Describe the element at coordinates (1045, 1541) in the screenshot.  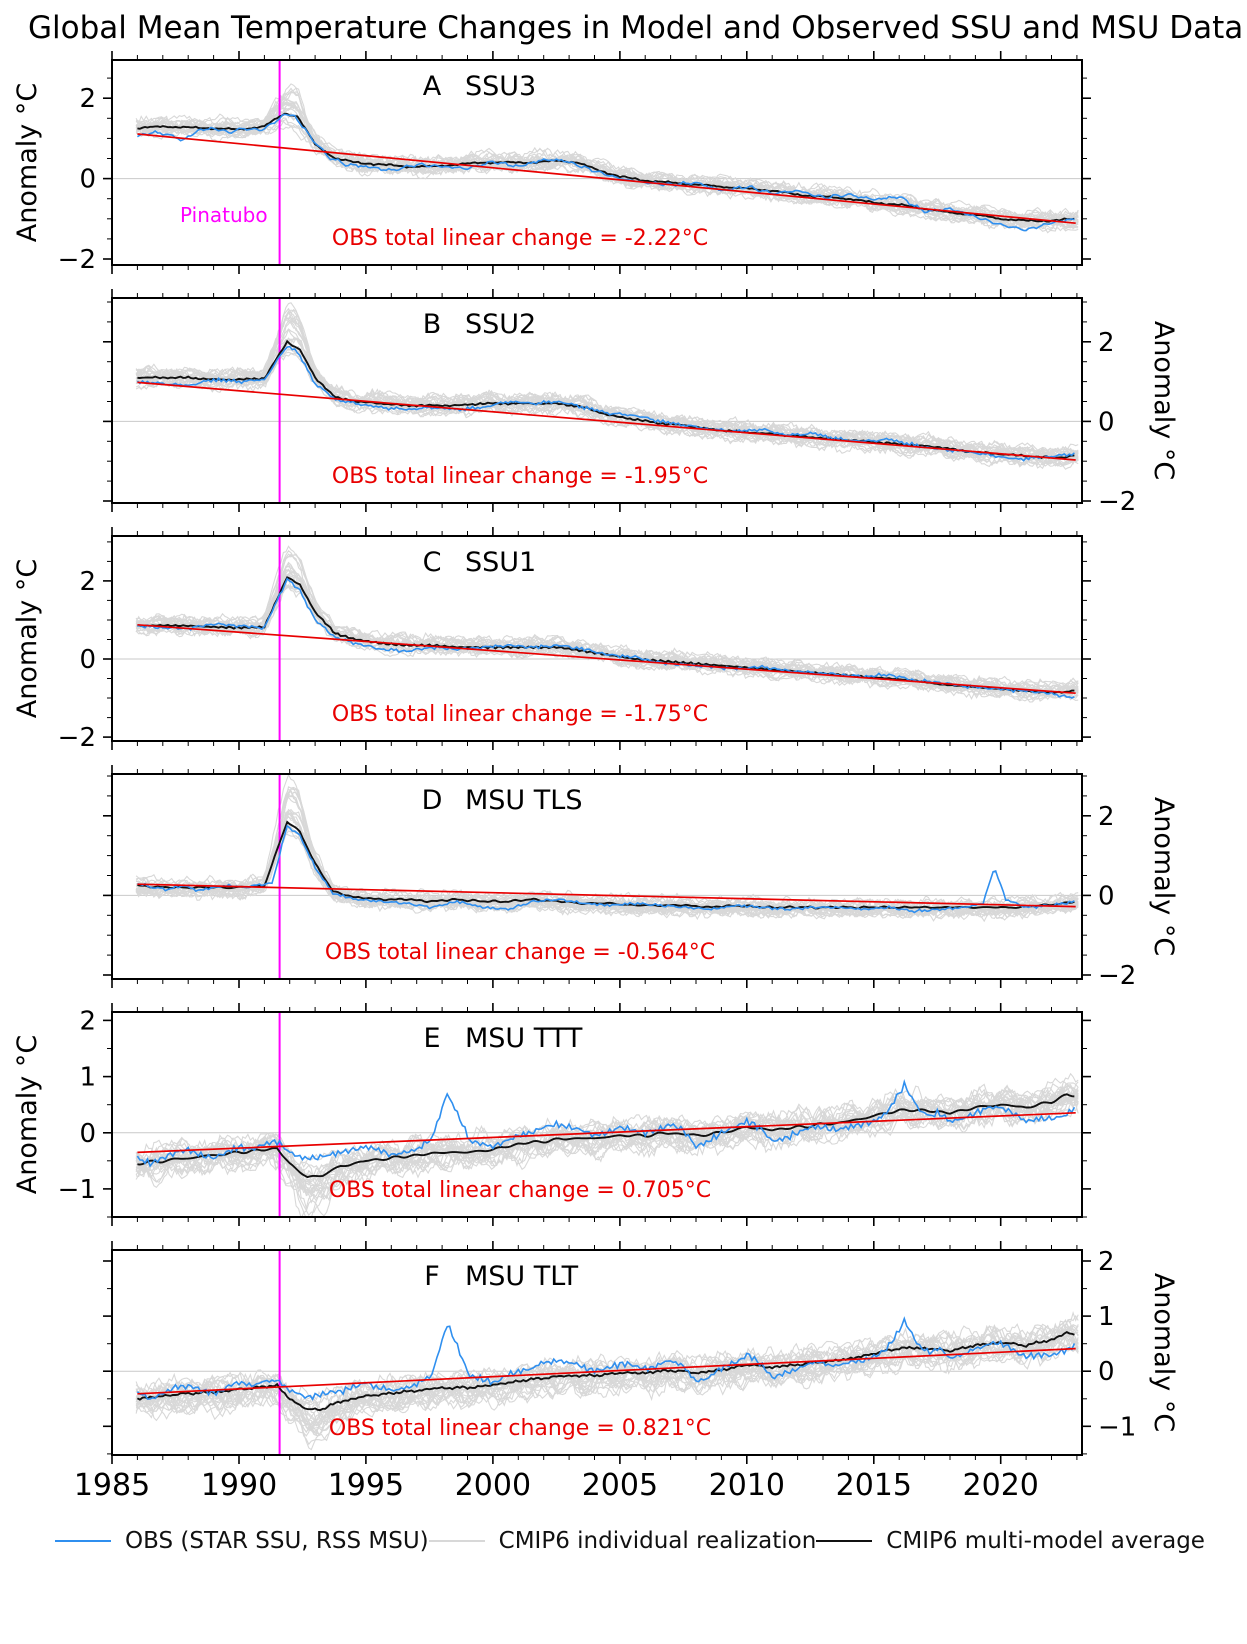
I see `legend-label: CMIP6 multi-model average` at that location.